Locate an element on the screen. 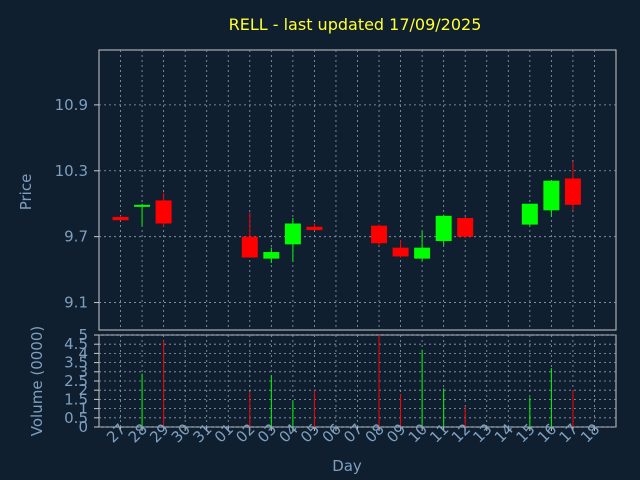  price-tick-label: 10.3 is located at coordinates (71, 171).